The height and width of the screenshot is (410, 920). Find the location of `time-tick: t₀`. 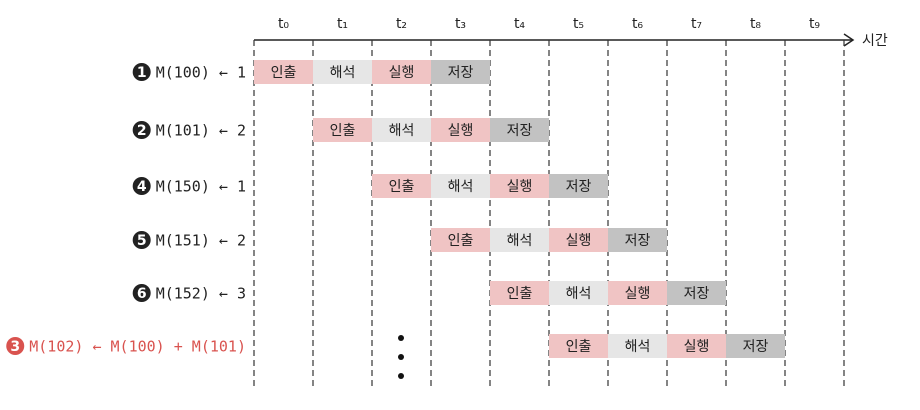

time-tick: t₀ is located at coordinates (283, 24).